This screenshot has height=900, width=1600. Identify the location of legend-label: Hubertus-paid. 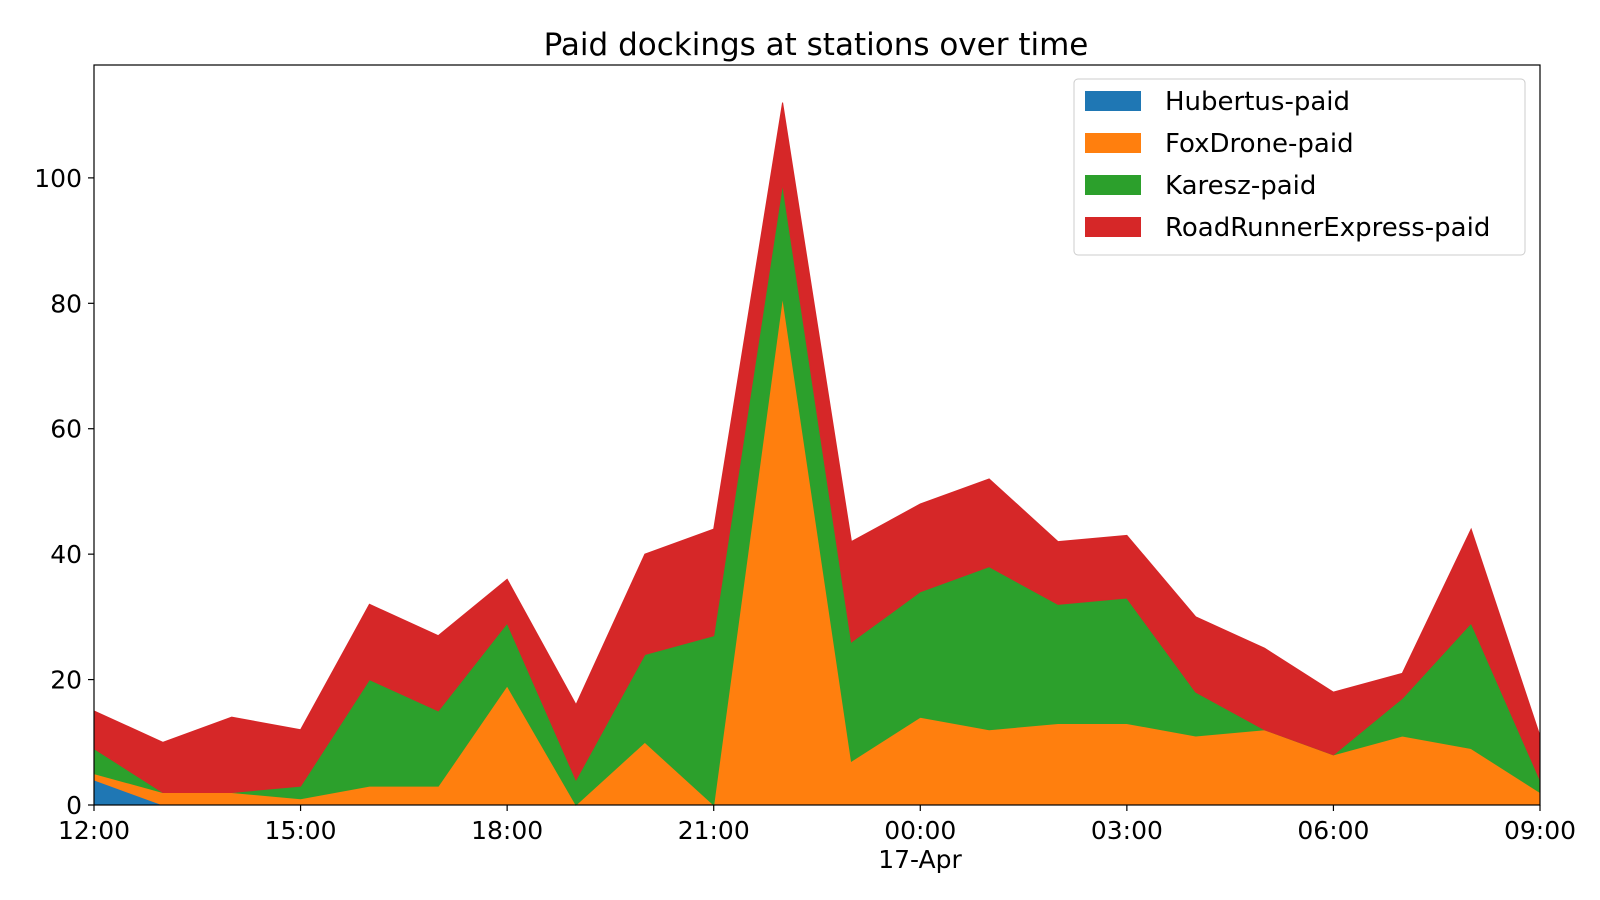
(1257, 102).